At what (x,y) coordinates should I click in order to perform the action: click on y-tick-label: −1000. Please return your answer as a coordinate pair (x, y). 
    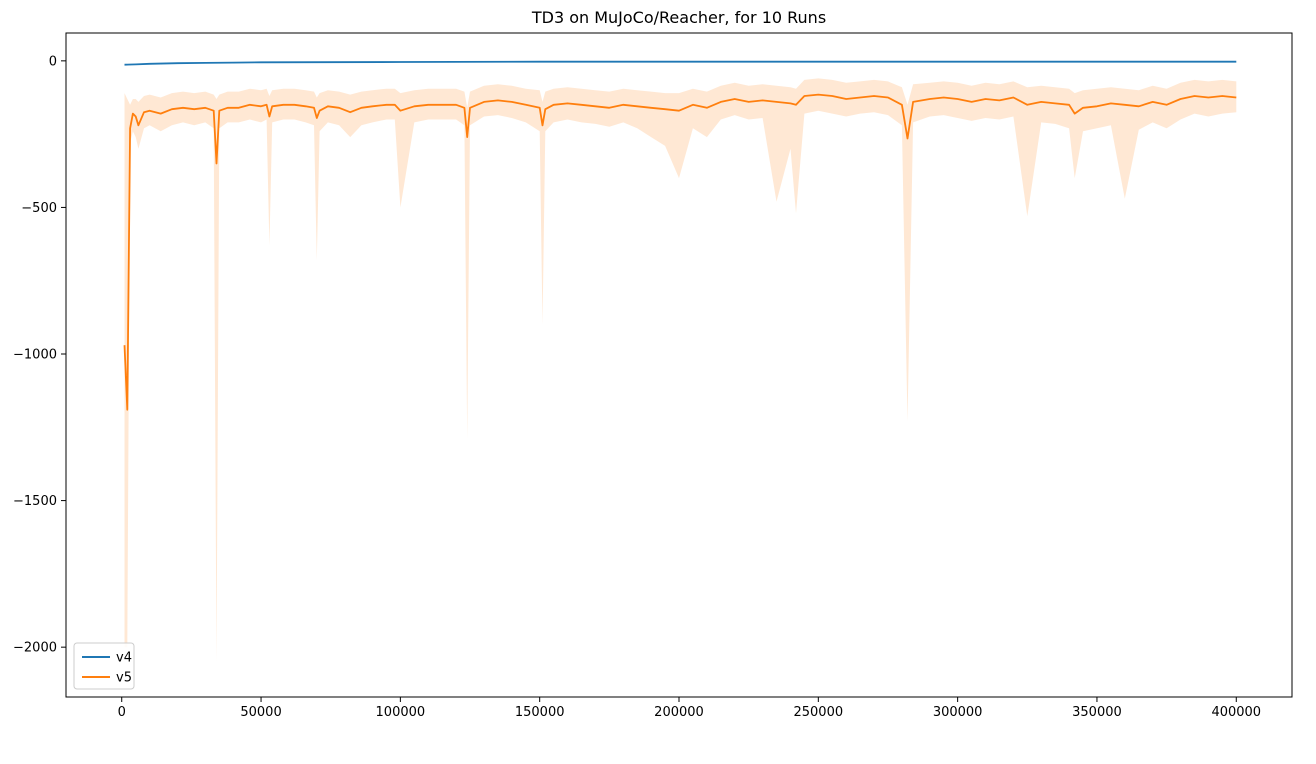
    Looking at the image, I should click on (35, 355).